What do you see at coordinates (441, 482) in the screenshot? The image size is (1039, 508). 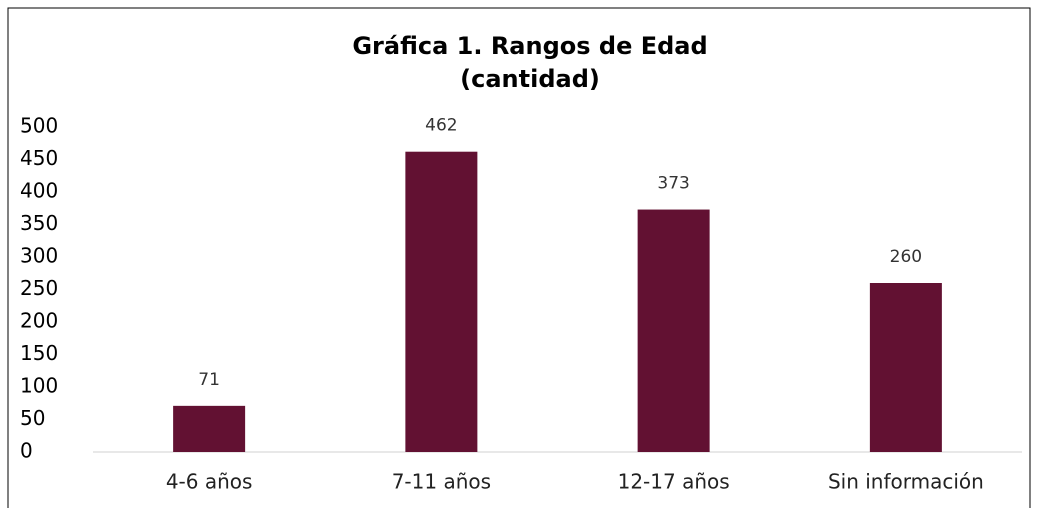 I see `x-tick-label: 7-11 años` at bounding box center [441, 482].